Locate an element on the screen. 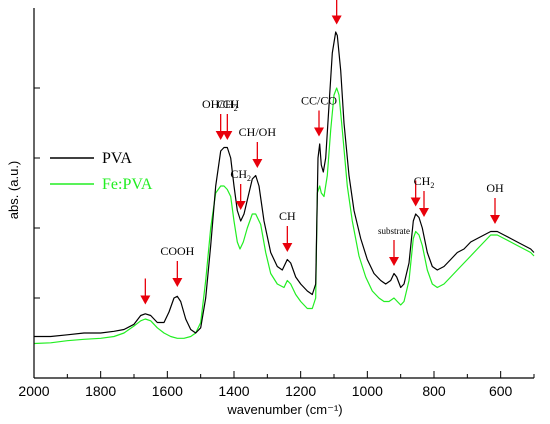 Image resolution: width=550 pixels, height=424 pixels. legend-label-pva: PVA is located at coordinates (117, 158).